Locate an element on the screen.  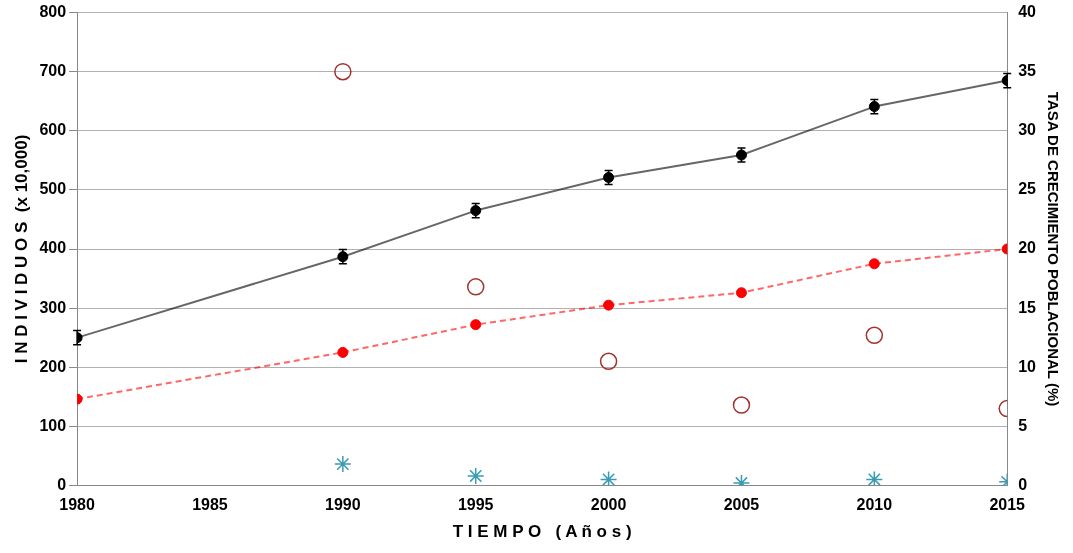
y-tick-label: 300 is located at coordinates (53, 307).